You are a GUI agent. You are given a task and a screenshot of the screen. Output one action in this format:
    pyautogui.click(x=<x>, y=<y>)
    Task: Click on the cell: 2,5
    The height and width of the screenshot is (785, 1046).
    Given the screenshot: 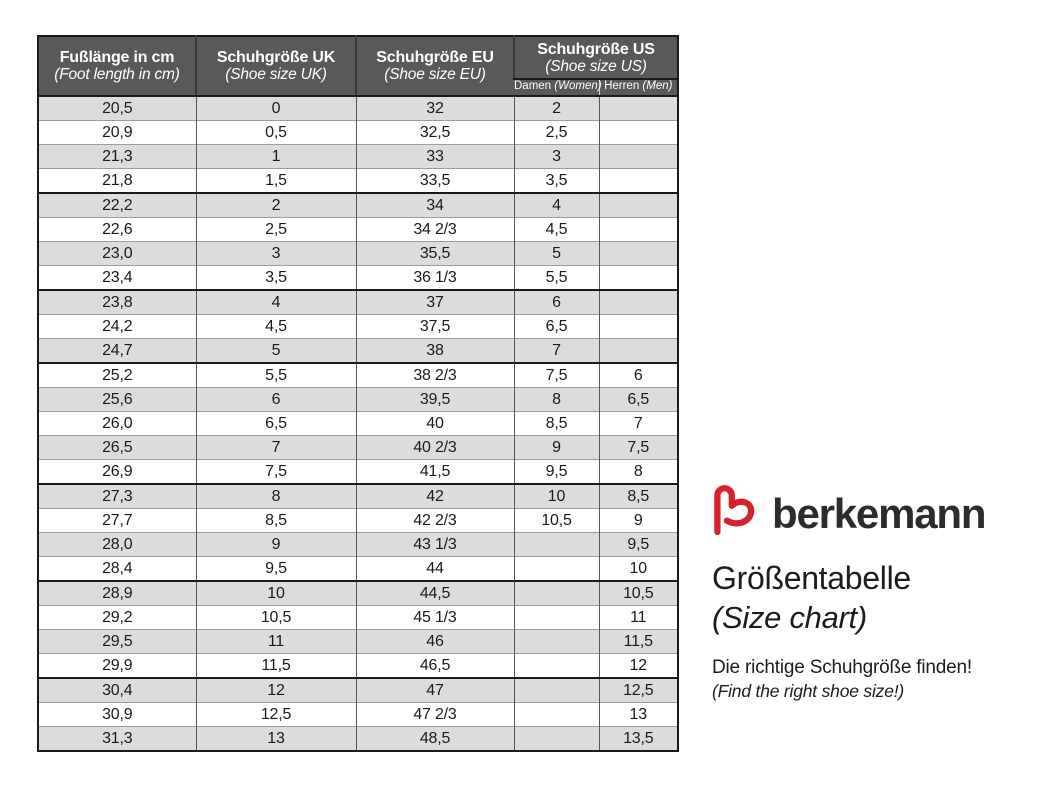 What is the action you would take?
    pyautogui.click(x=275, y=229)
    